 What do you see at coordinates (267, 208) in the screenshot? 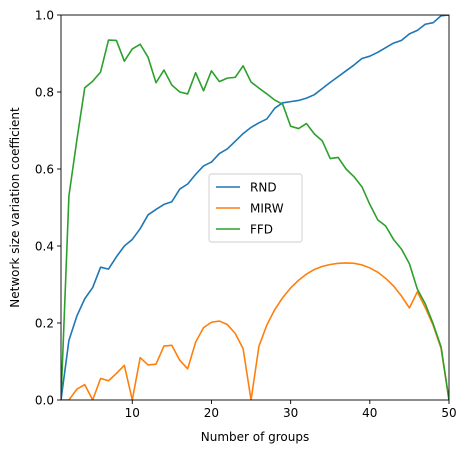
I see `legend-label-mirw: MIRW` at bounding box center [267, 208].